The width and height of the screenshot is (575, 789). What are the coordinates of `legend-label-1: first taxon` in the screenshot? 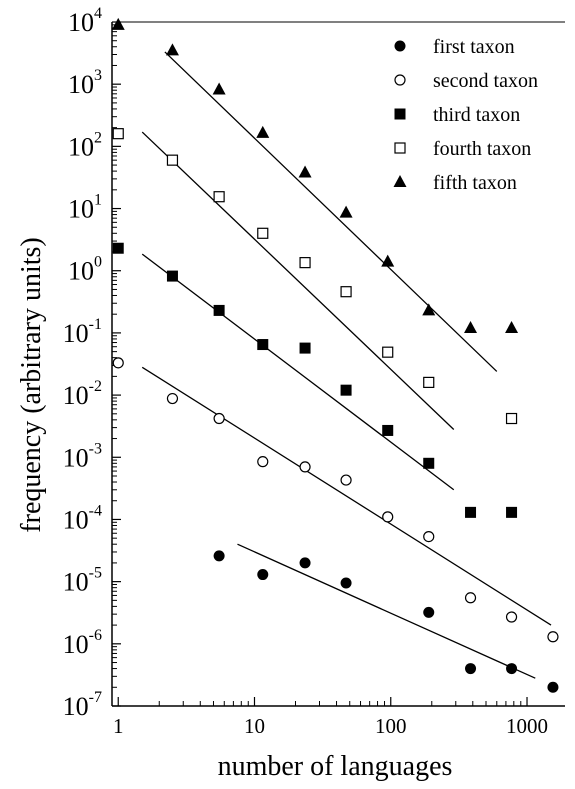 It's located at (474, 47).